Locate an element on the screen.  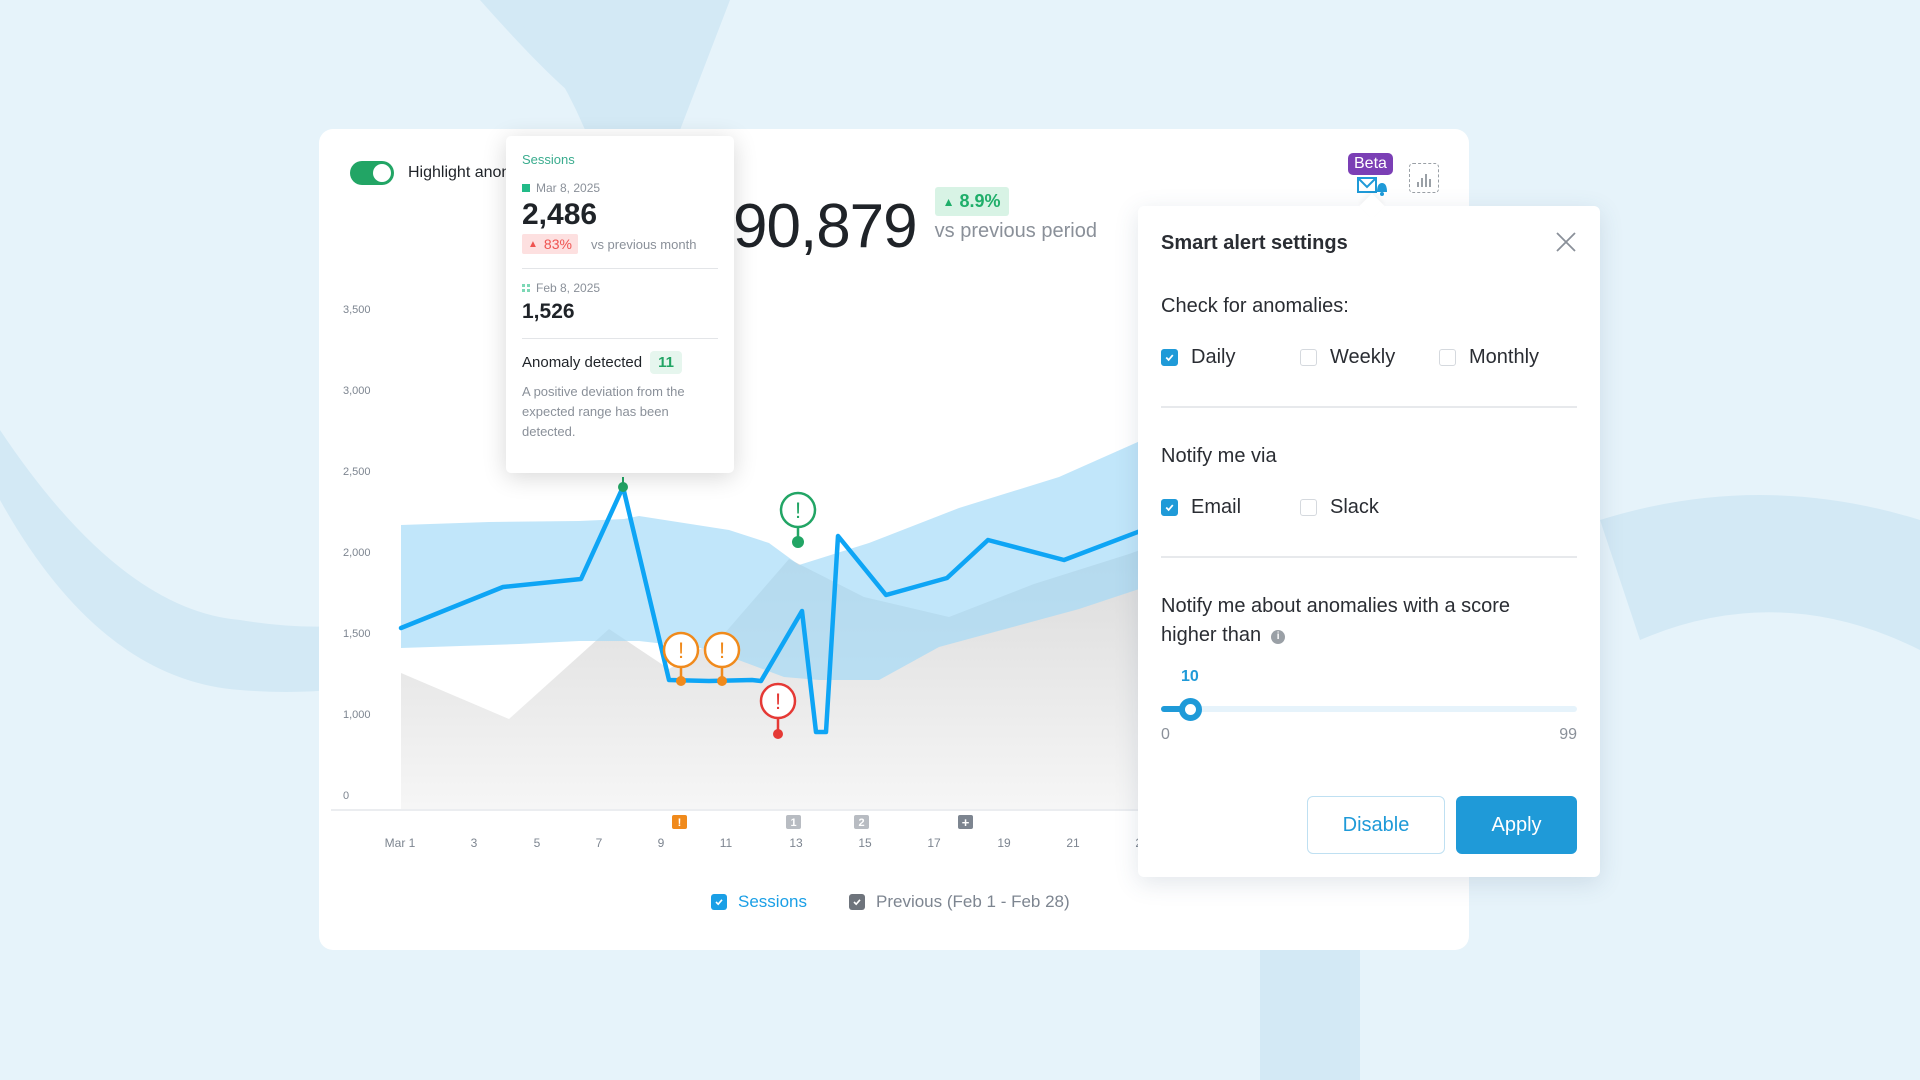
y-tick: 0 is located at coordinates (346, 796).